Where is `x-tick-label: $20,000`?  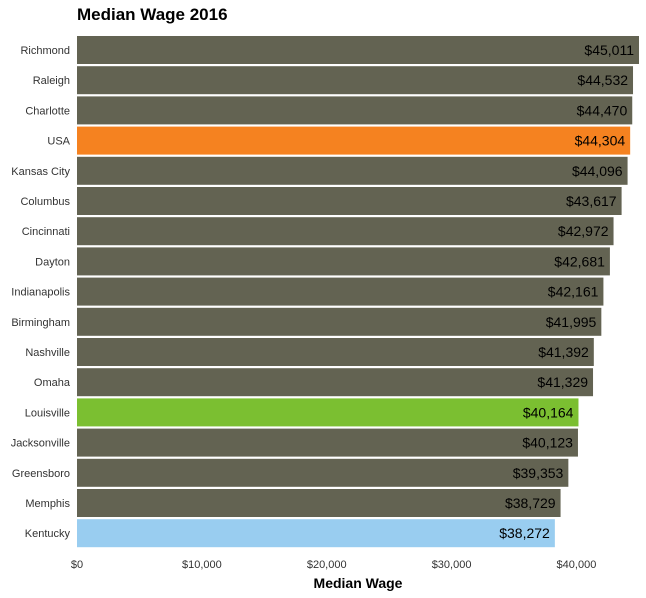 x-tick-label: $20,000 is located at coordinates (327, 565).